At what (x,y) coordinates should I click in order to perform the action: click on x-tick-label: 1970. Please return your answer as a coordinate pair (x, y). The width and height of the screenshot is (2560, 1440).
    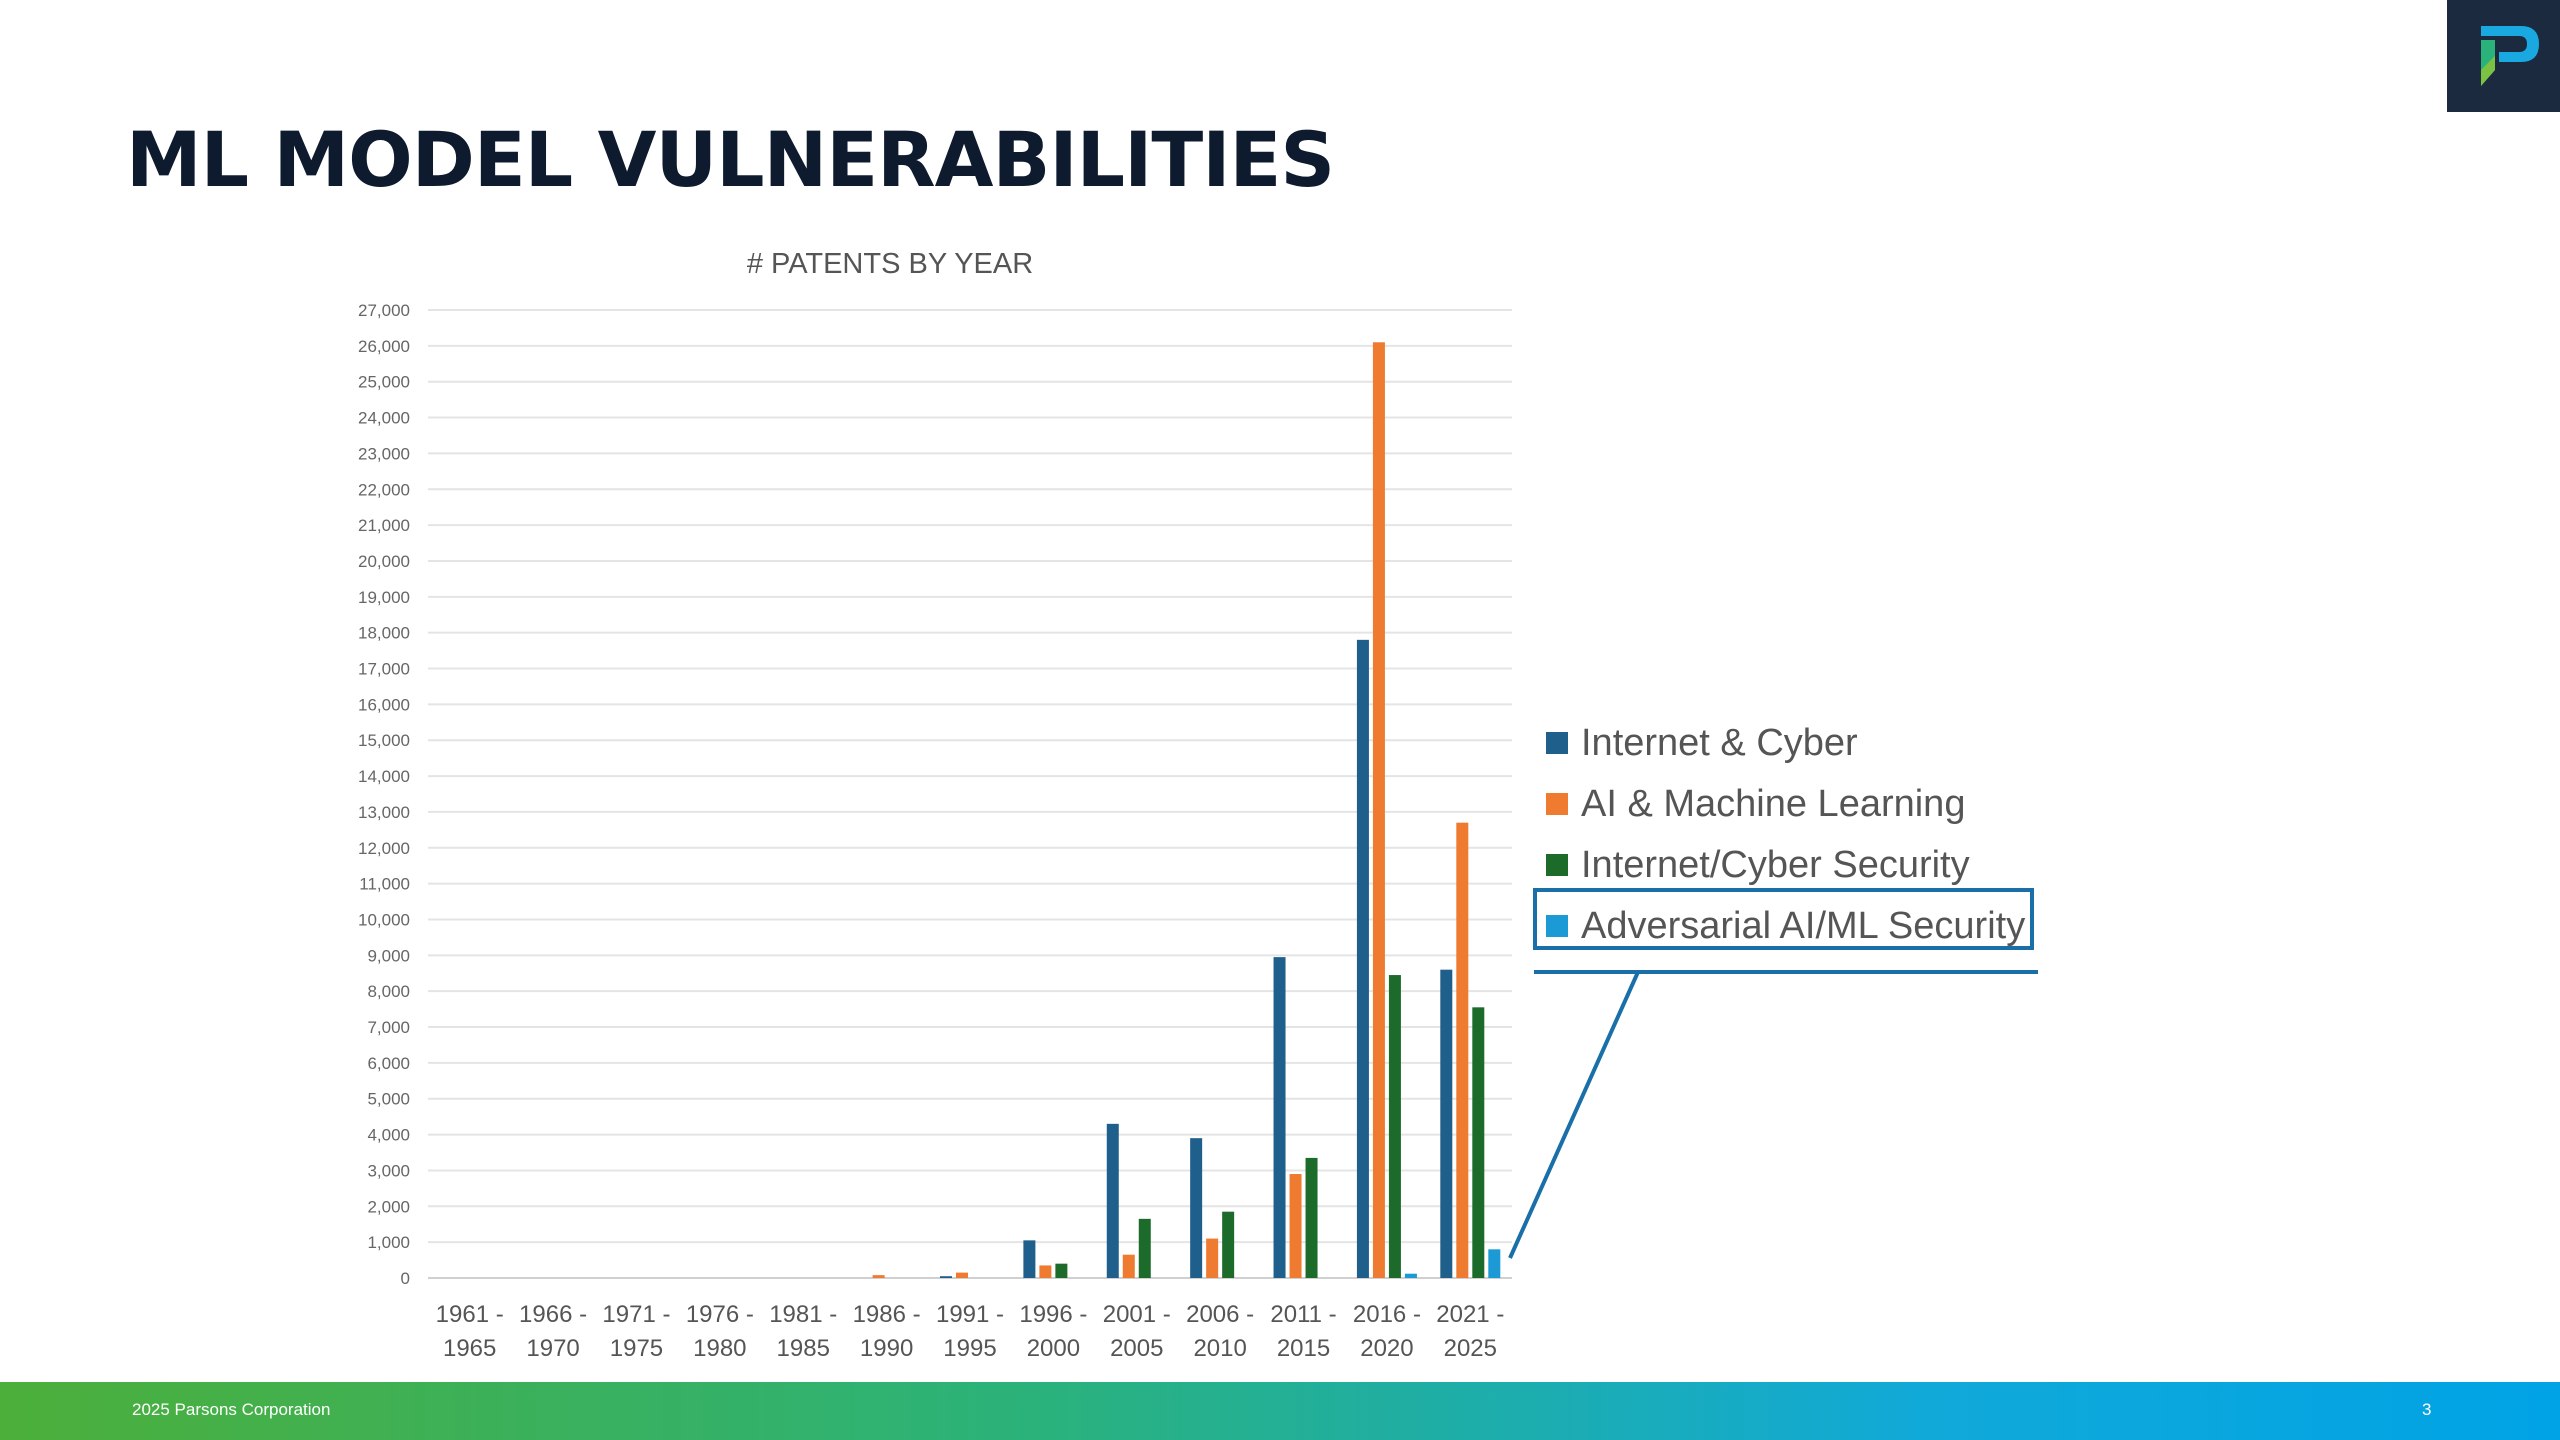
    Looking at the image, I should click on (552, 1348).